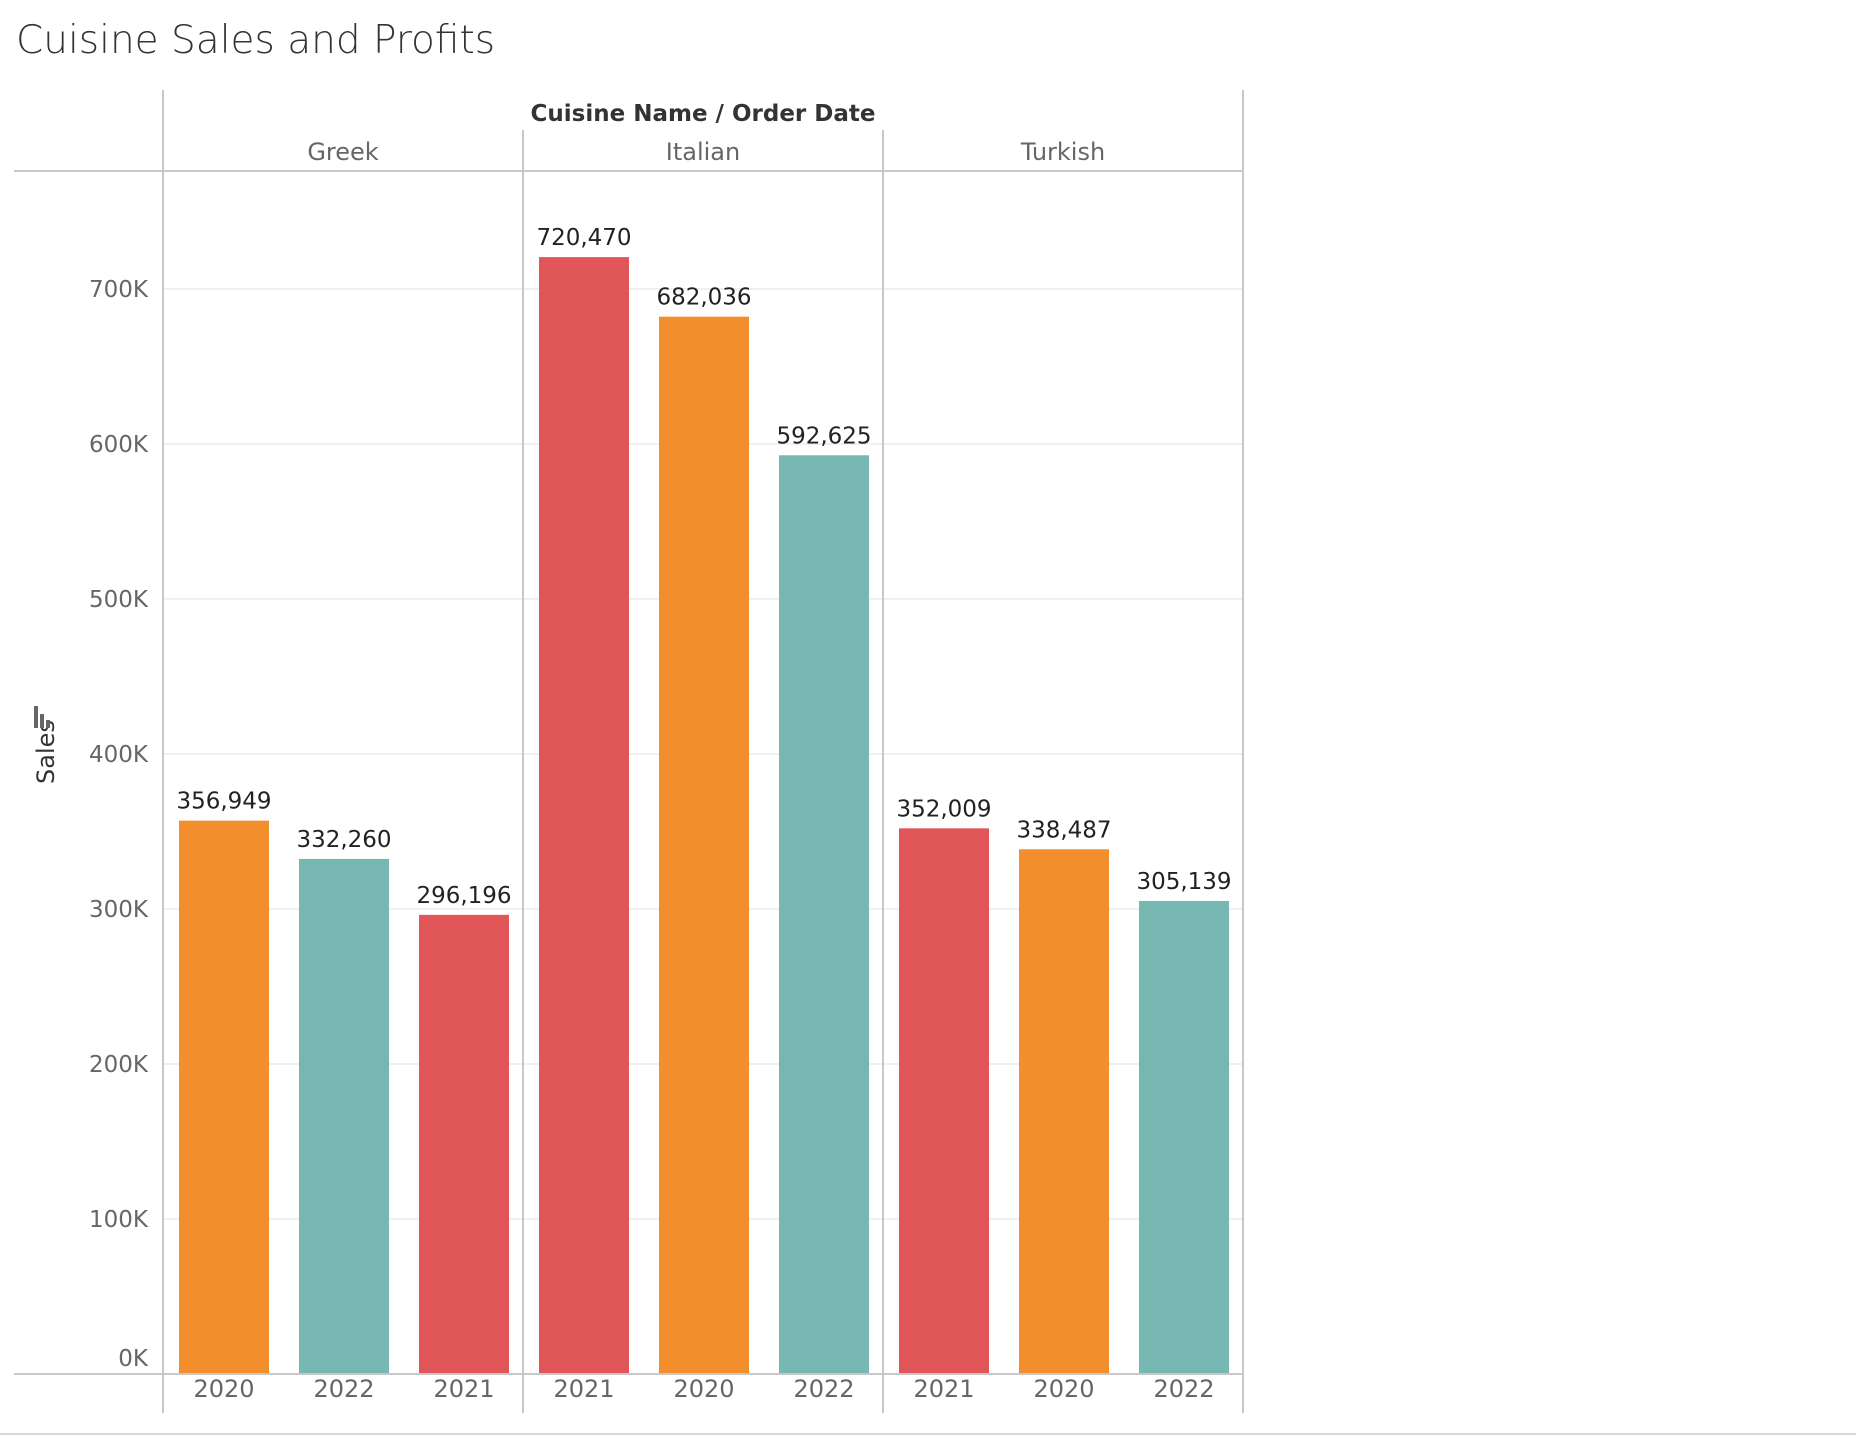 The height and width of the screenshot is (1436, 1856). I want to click on y-axis-title: Sales, so click(46, 752).